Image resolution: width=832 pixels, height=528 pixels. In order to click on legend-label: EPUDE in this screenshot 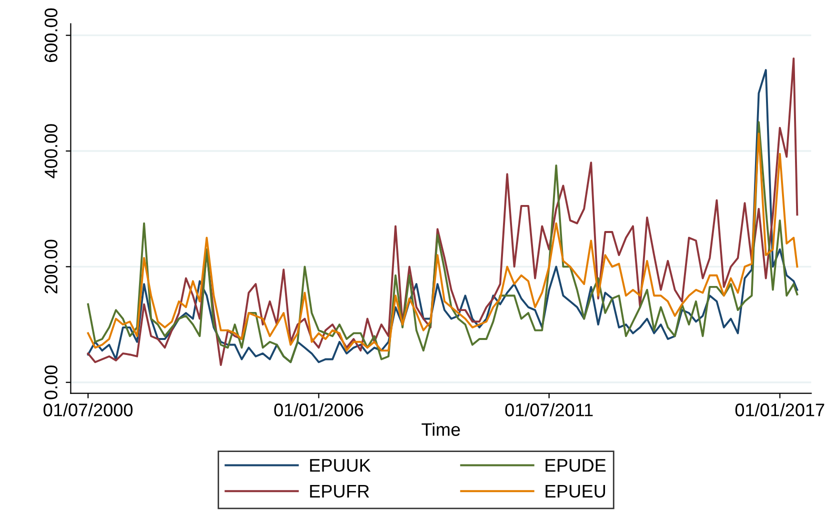, I will do `click(576, 465)`.